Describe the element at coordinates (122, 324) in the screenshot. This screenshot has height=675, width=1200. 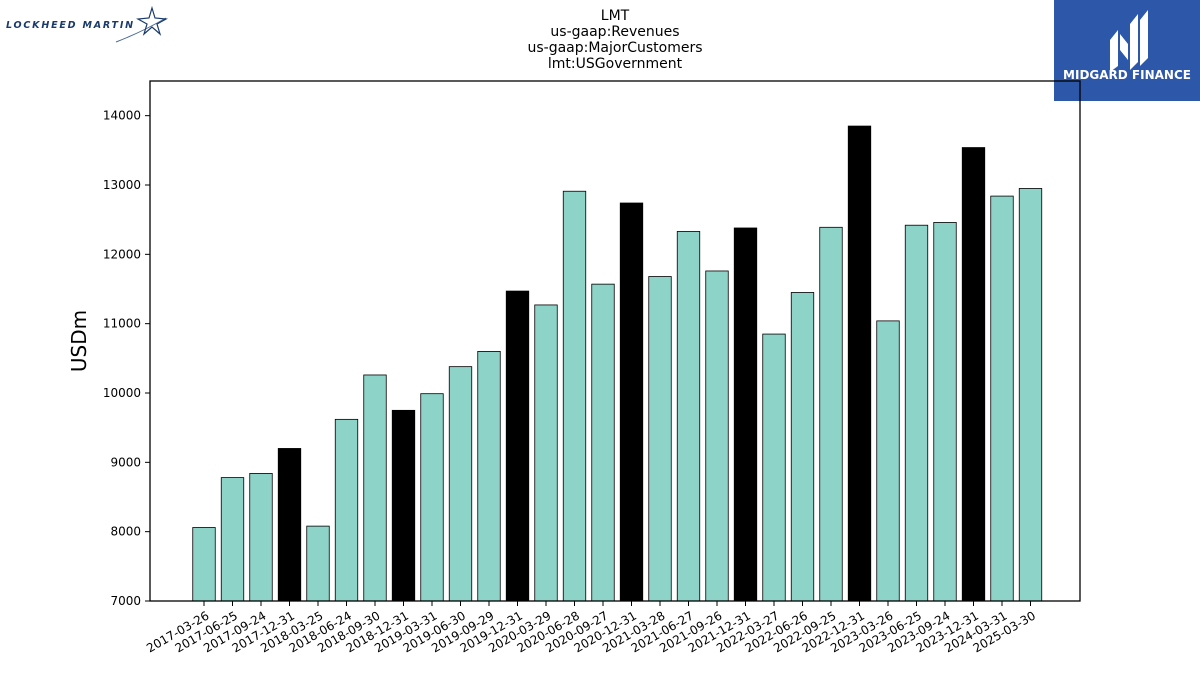
I see `y-tick-label: 11000` at that location.